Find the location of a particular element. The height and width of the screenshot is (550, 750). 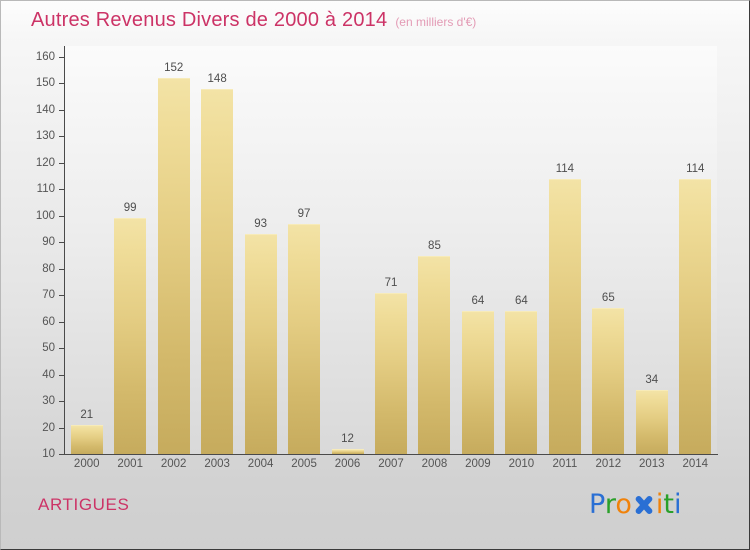

y-axis-label-wrap: 160 is located at coordinates (41, 57).